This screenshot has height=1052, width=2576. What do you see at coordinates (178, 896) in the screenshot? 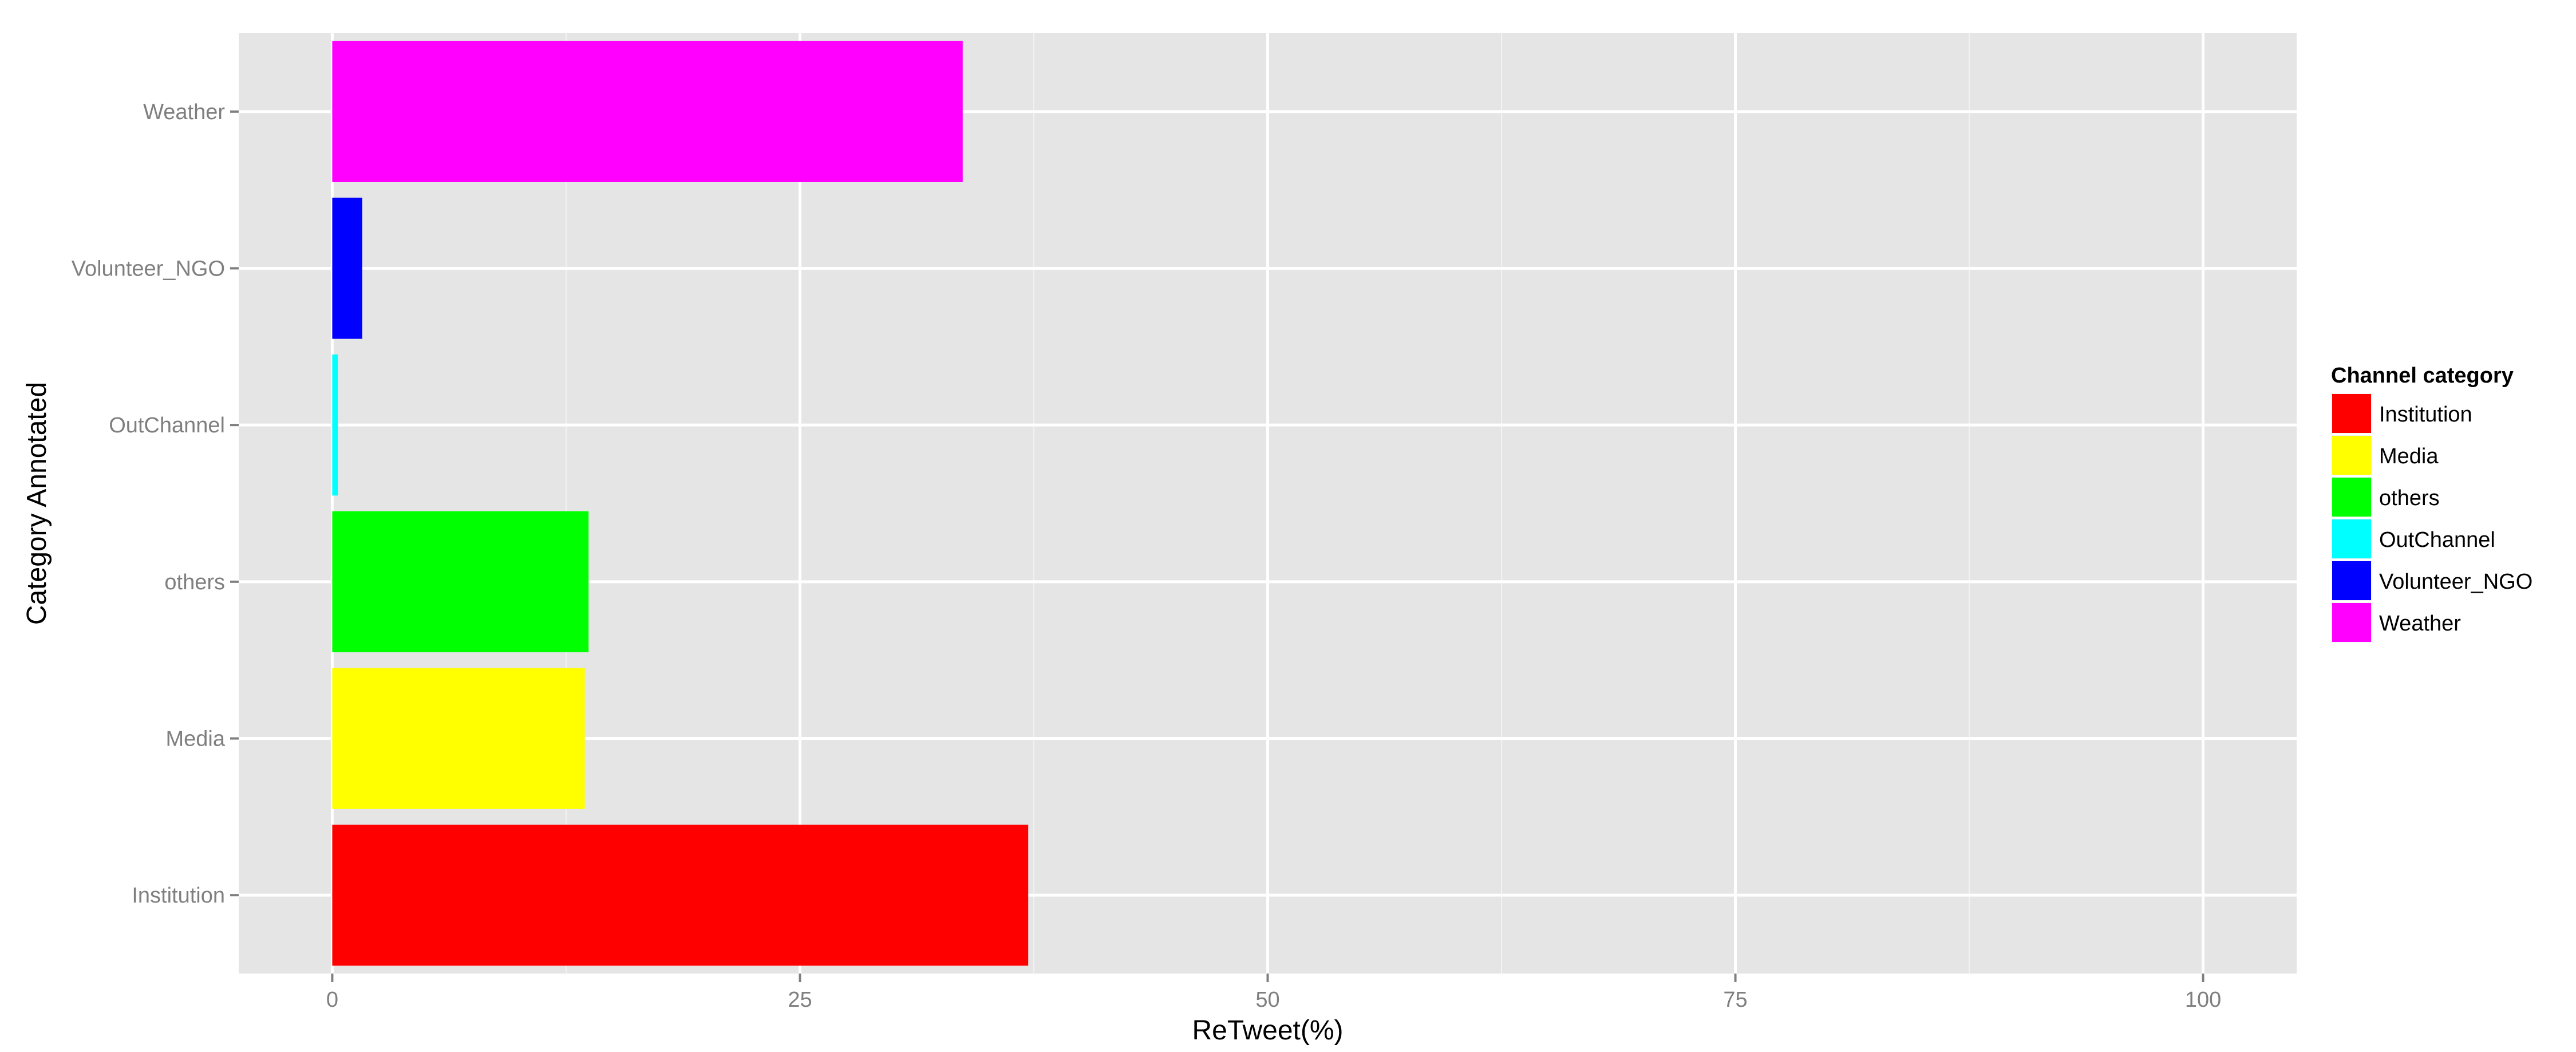
I see `y-tick-label: Institution` at bounding box center [178, 896].